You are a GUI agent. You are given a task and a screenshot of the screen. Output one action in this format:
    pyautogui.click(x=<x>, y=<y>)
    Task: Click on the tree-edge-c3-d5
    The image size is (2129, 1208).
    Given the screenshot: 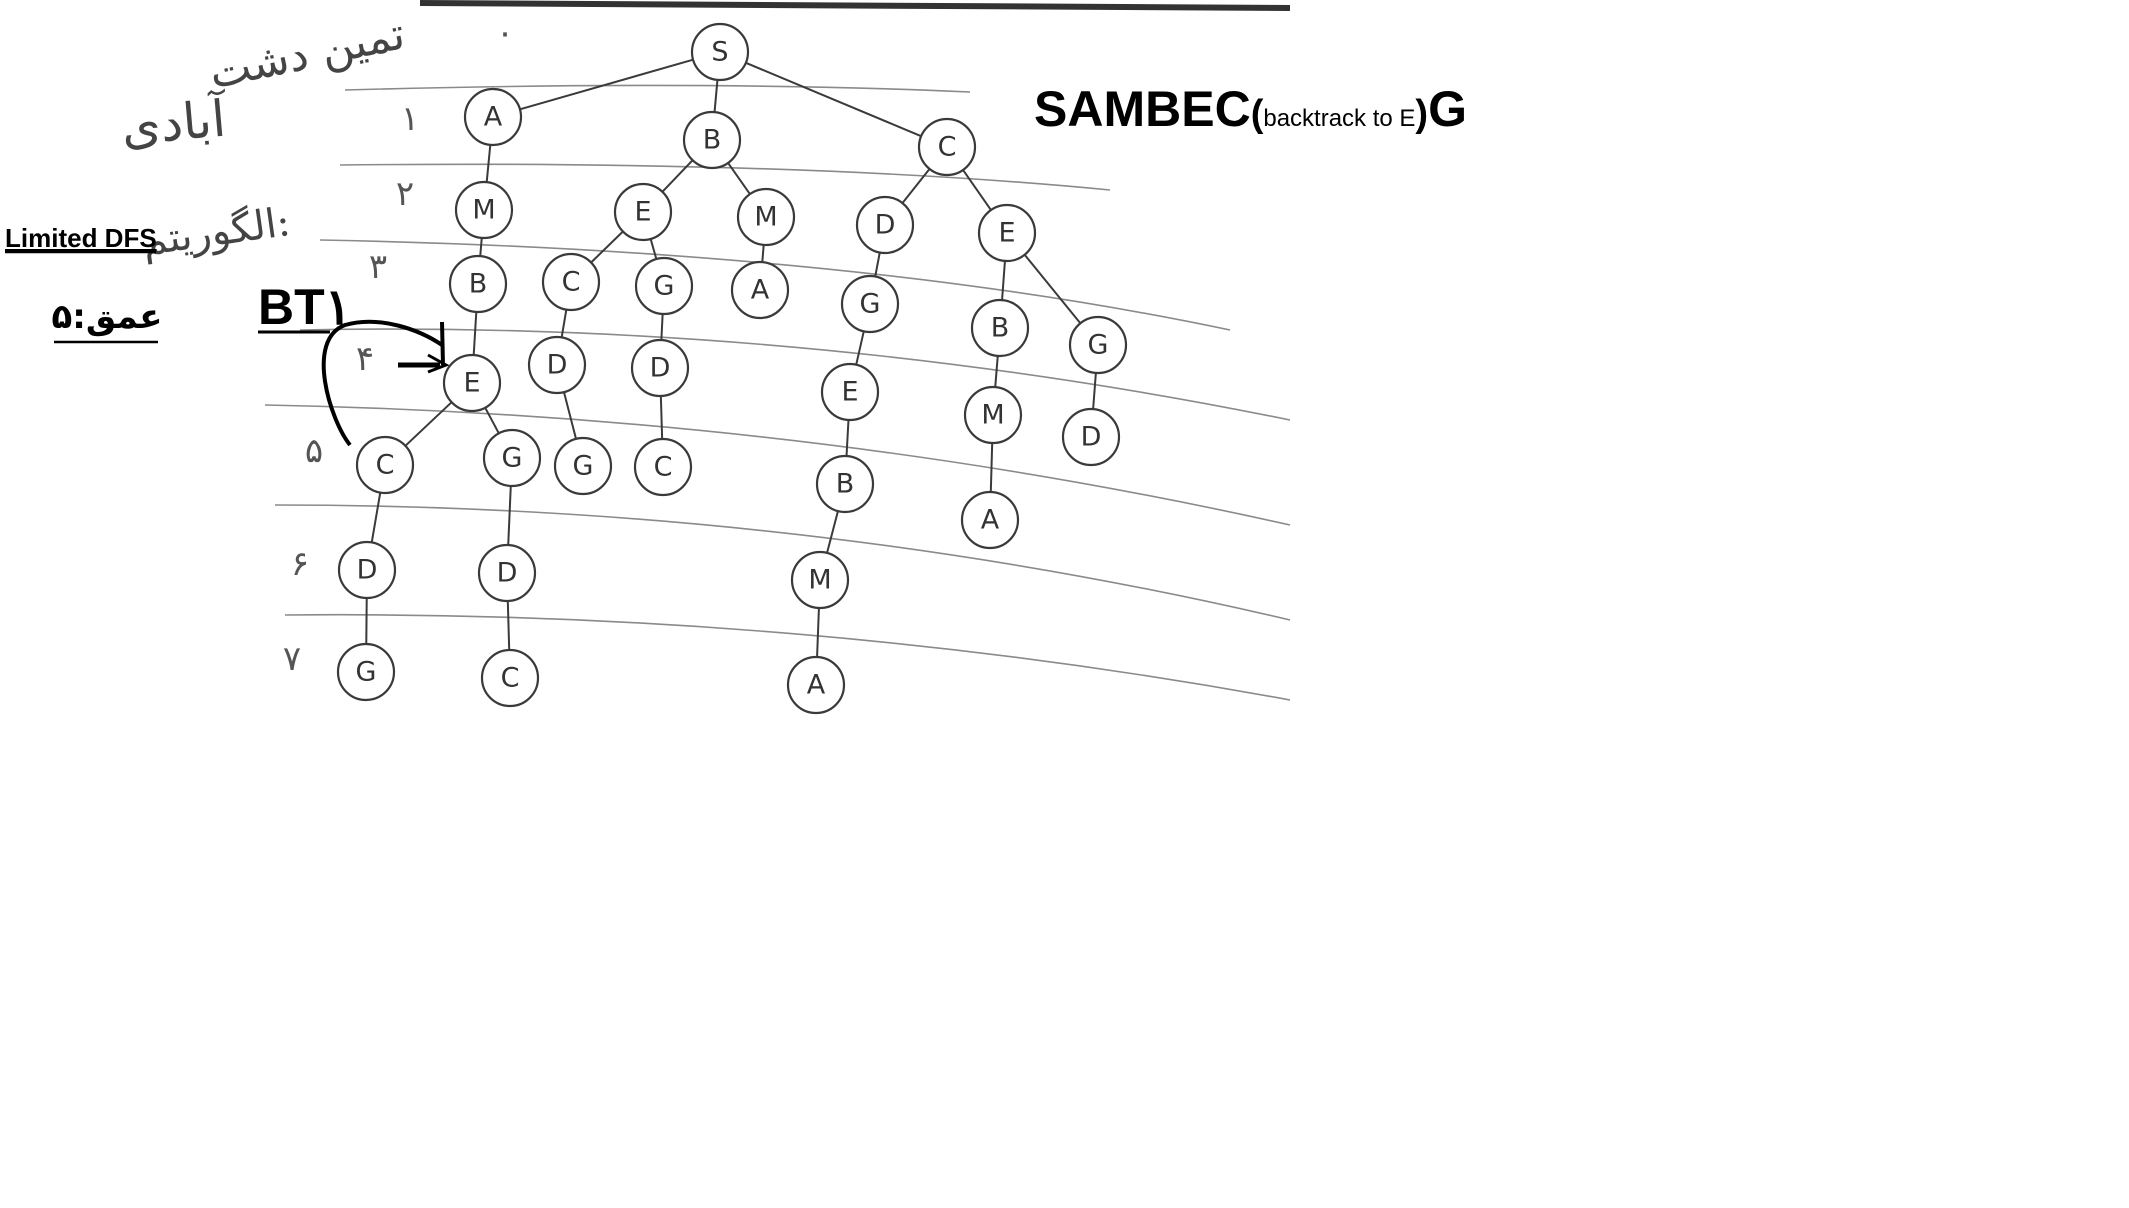 What is the action you would take?
    pyautogui.click(x=376, y=517)
    